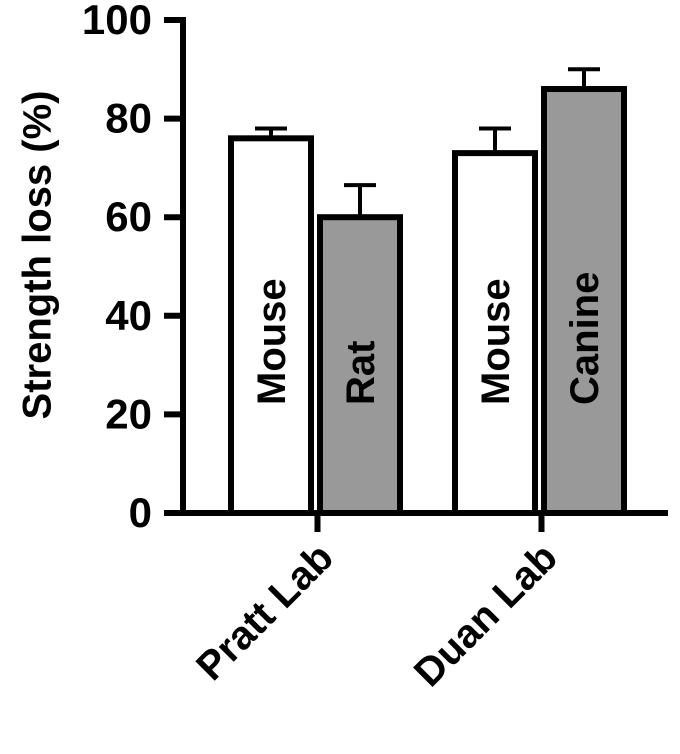 Image resolution: width=680 pixels, height=754 pixels. Describe the element at coordinates (140, 512) in the screenshot. I see `y-tick-label: 0` at that location.